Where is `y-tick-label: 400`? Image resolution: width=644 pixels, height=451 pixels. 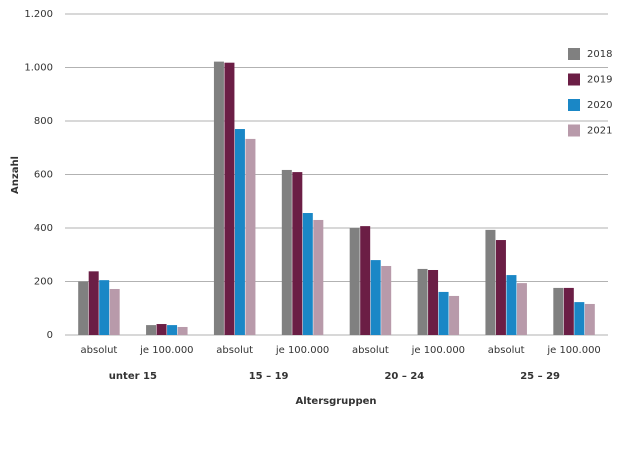 y-tick-label: 400 is located at coordinates (43, 228).